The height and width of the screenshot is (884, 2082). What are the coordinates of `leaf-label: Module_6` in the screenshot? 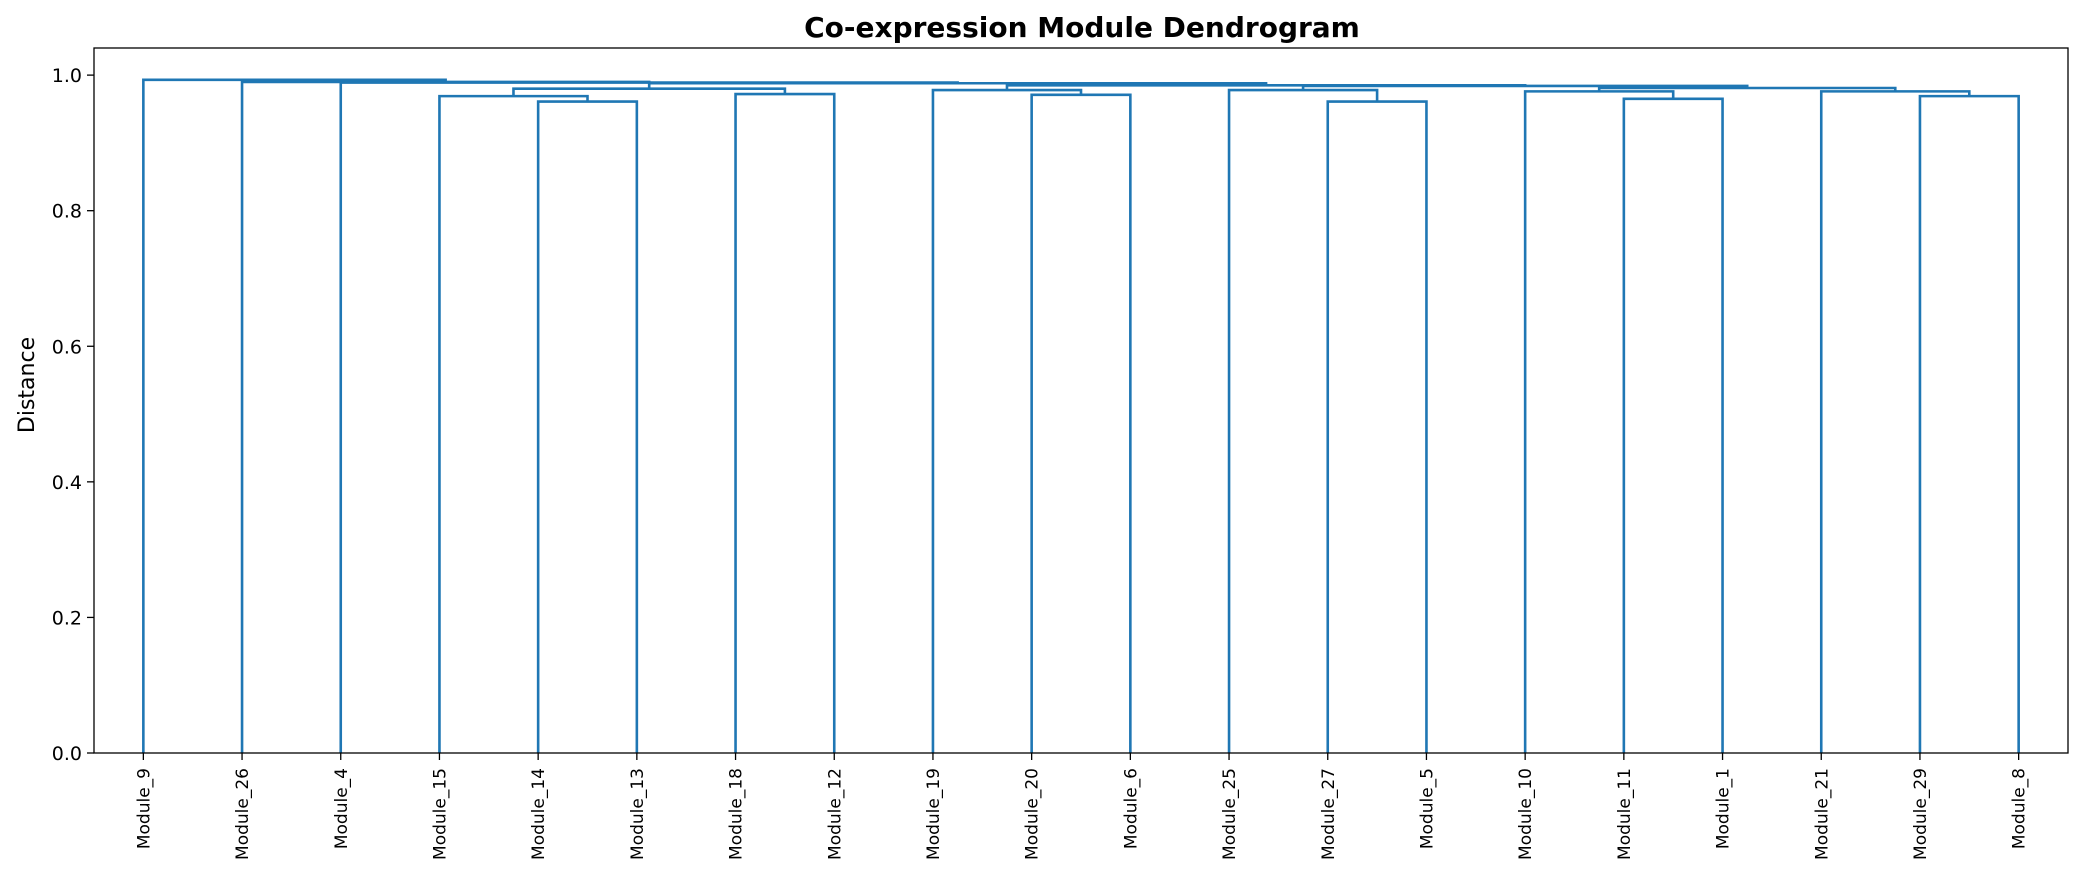 It's located at (1131, 808).